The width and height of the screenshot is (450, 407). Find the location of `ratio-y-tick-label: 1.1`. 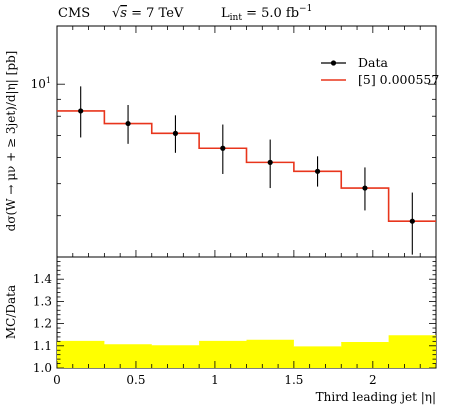

ratio-y-tick-label: 1.1 is located at coordinates (42, 346).